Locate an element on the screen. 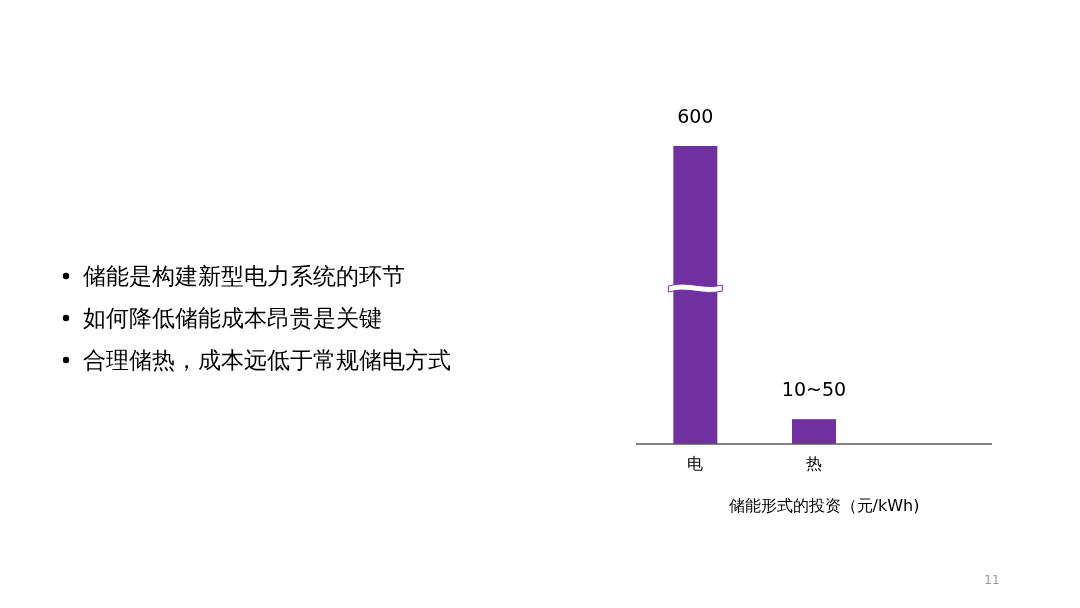  x-axis-title: 储能形式的投资（元/kWh) is located at coordinates (824, 505).